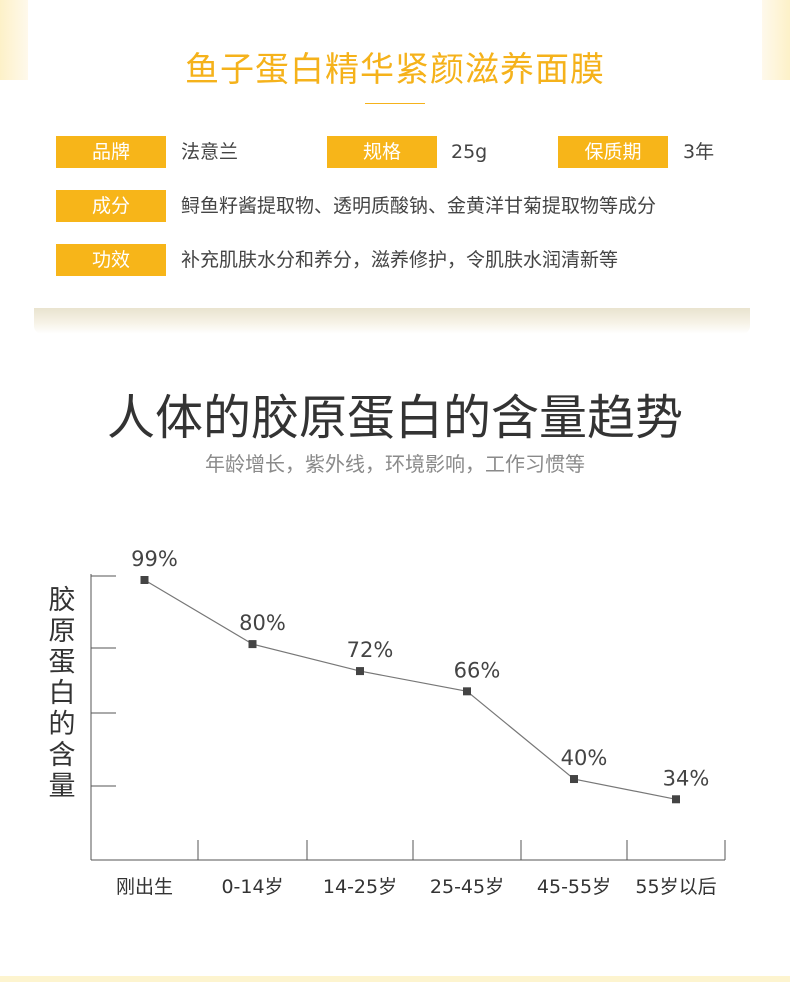 The image size is (790, 982). I want to click on y-axis-label-char-1: 原, so click(62, 631).